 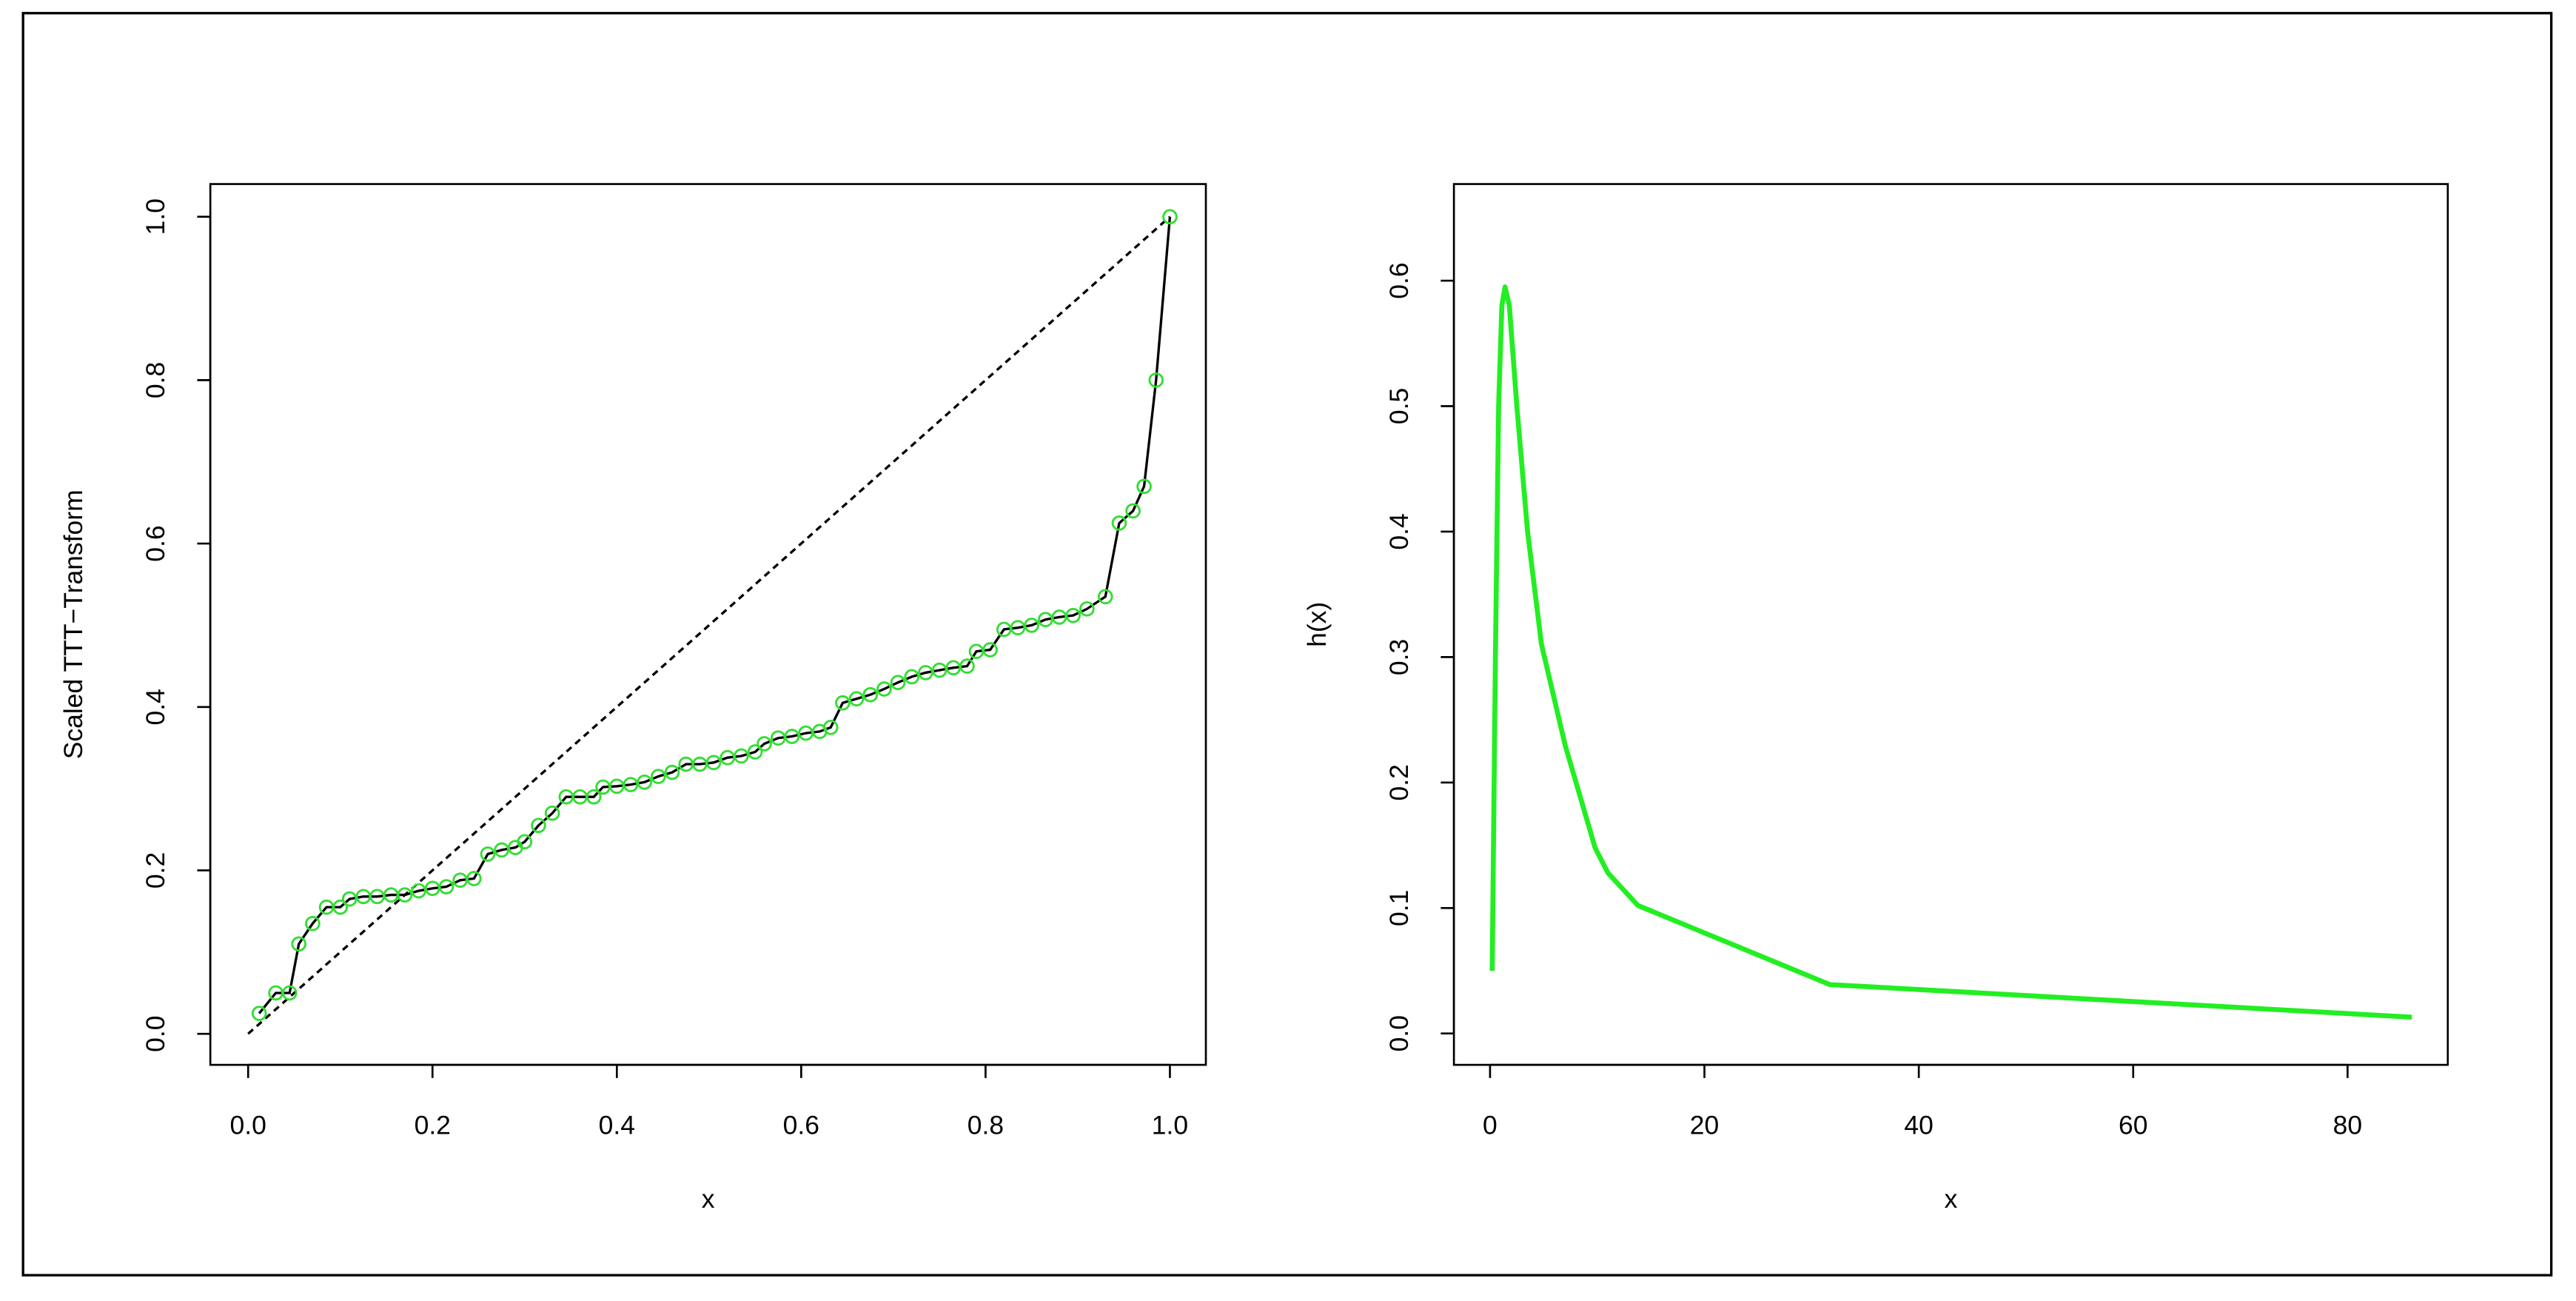 I want to click on y-tick-label: 0.1, so click(x=1399, y=908).